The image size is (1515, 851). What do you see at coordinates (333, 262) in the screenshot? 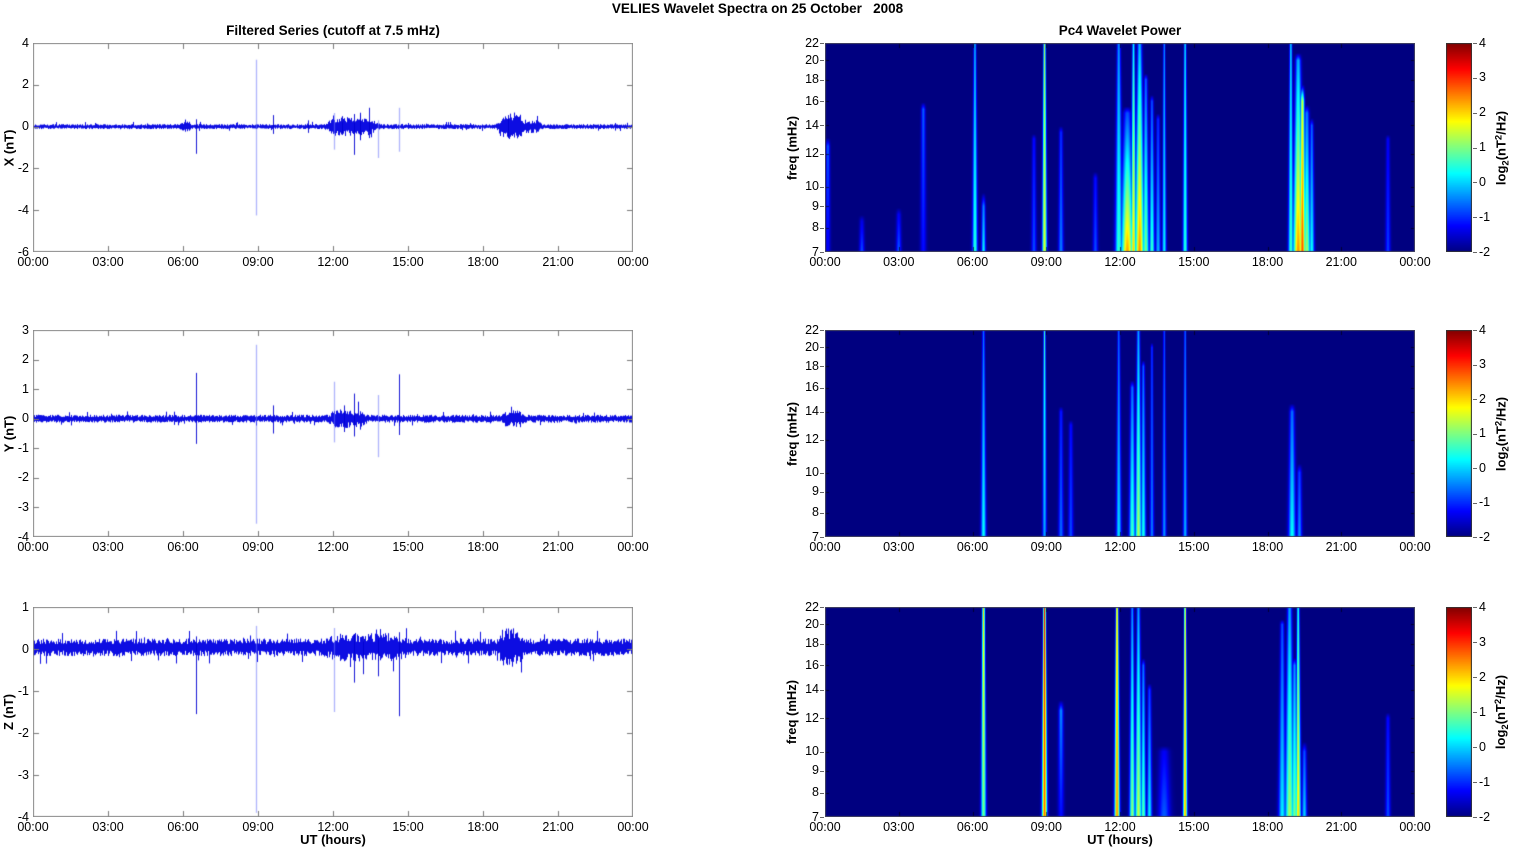
I see `x-tick-label: 12:00` at bounding box center [333, 262].